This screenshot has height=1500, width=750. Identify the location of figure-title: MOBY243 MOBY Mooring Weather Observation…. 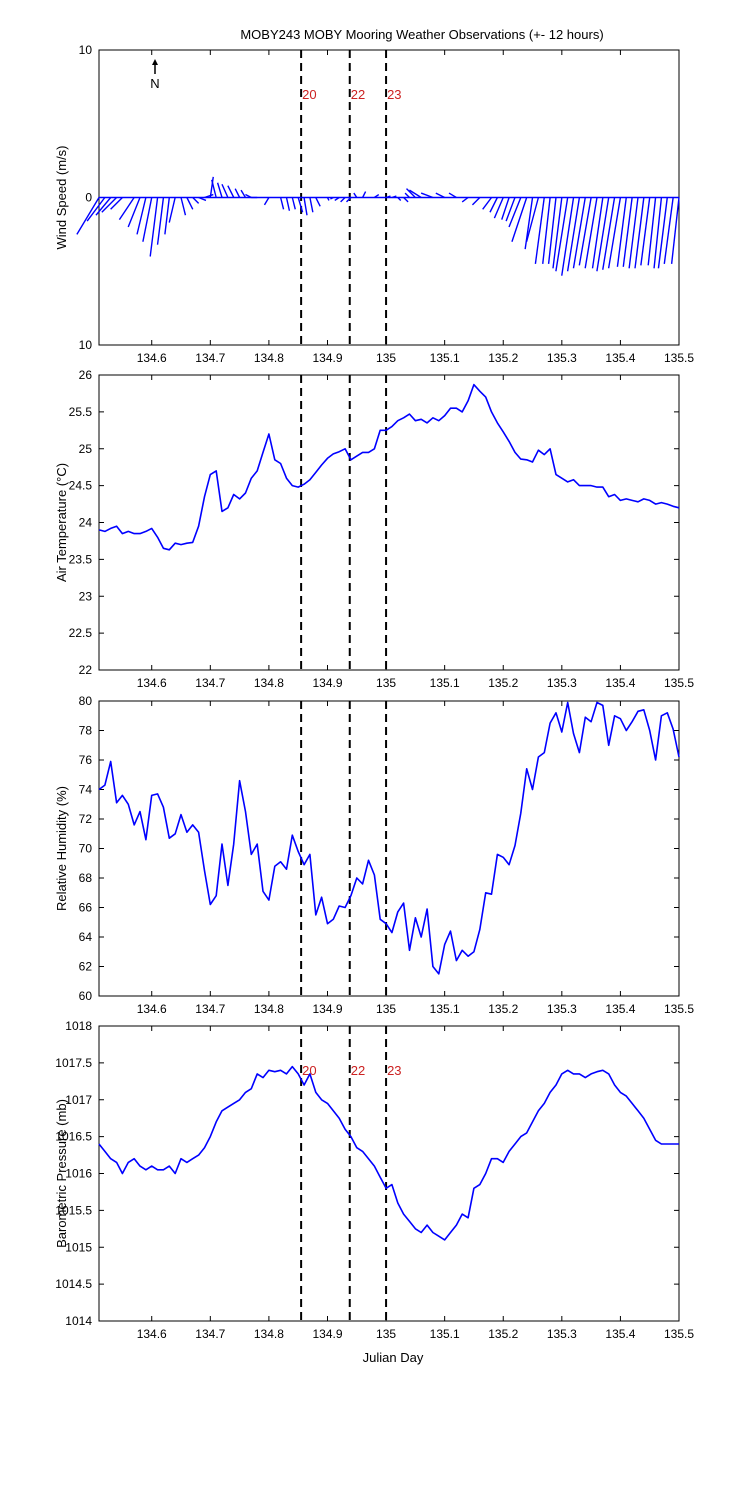
(421, 34).